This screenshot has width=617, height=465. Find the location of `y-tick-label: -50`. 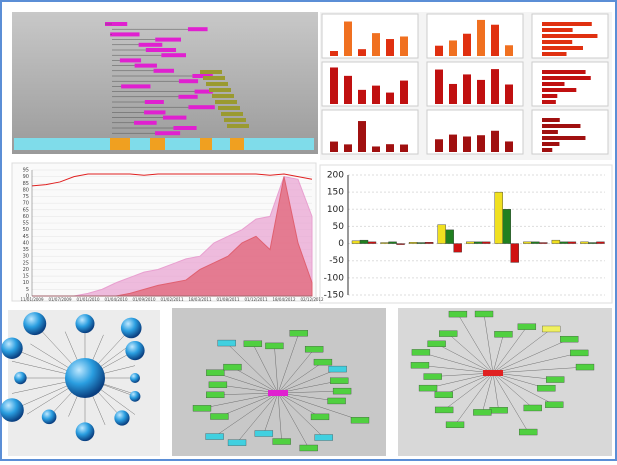

y-tick-label: -50 is located at coordinates (336, 261).